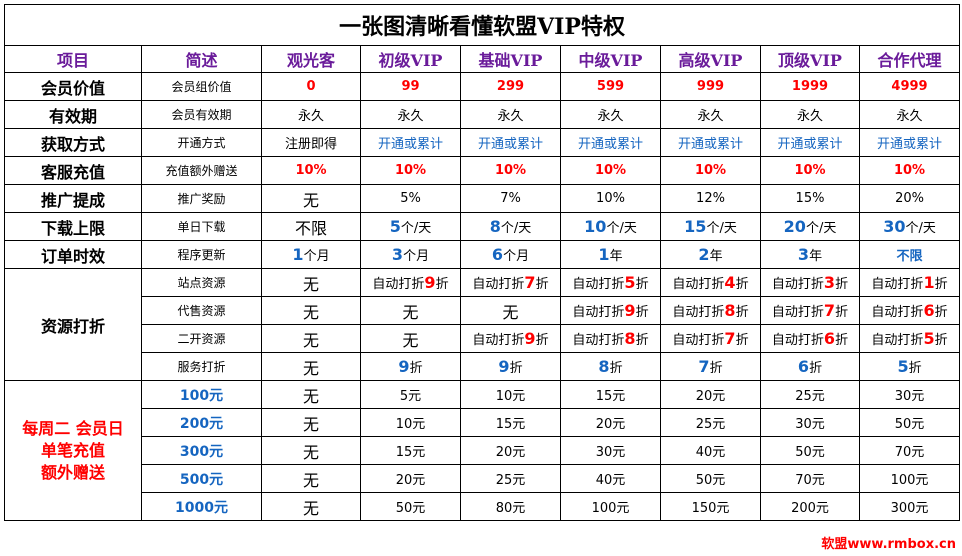 This screenshot has width=962, height=556. I want to click on value-cell: 299, so click(510, 86).